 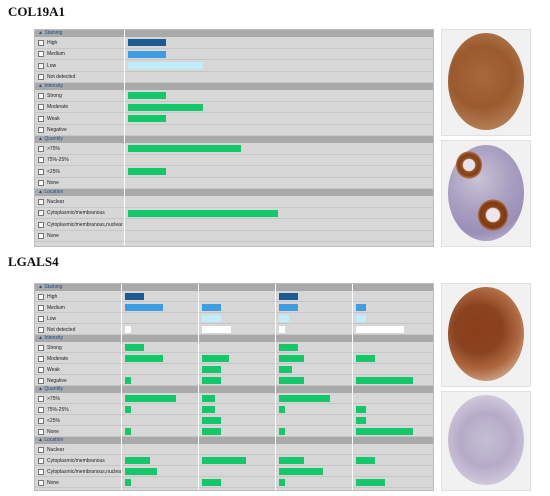 What do you see at coordinates (56, 449) in the screenshot?
I see `row-label-text: Nuclear` at bounding box center [56, 449].